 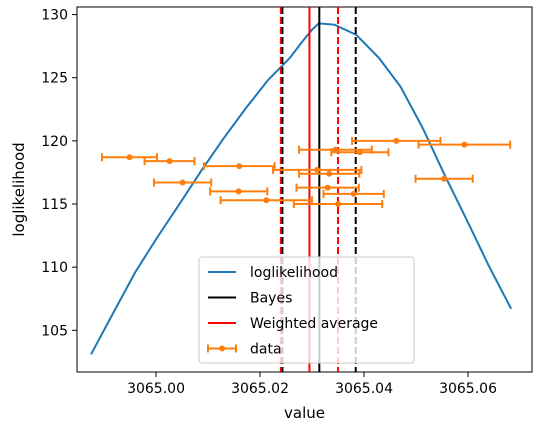 I want to click on legend-item: Weighted average, so click(x=293, y=324).